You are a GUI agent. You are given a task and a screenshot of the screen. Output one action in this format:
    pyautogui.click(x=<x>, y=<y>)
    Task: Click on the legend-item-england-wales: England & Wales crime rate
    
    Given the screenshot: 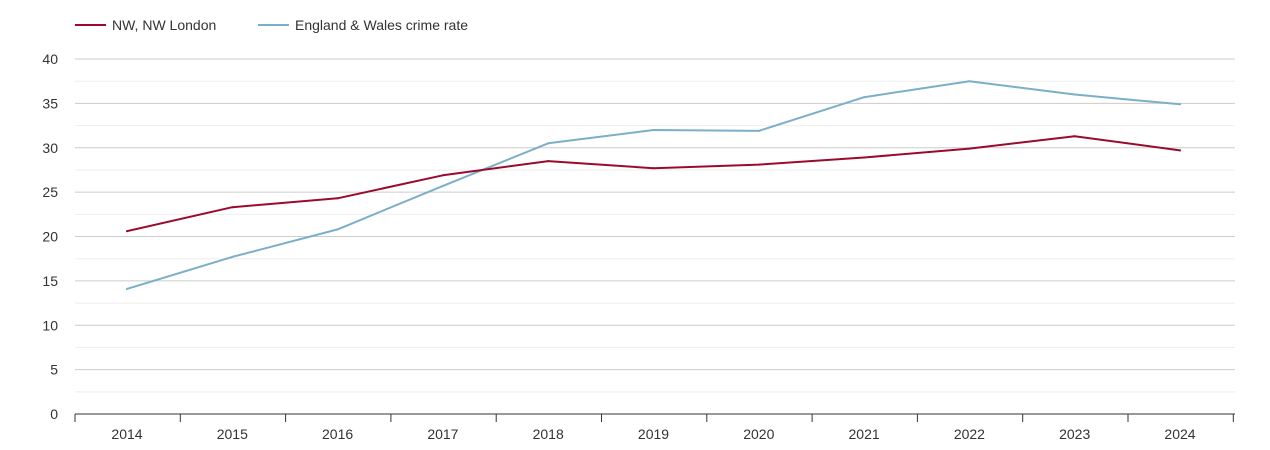 What is the action you would take?
    pyautogui.click(x=363, y=25)
    